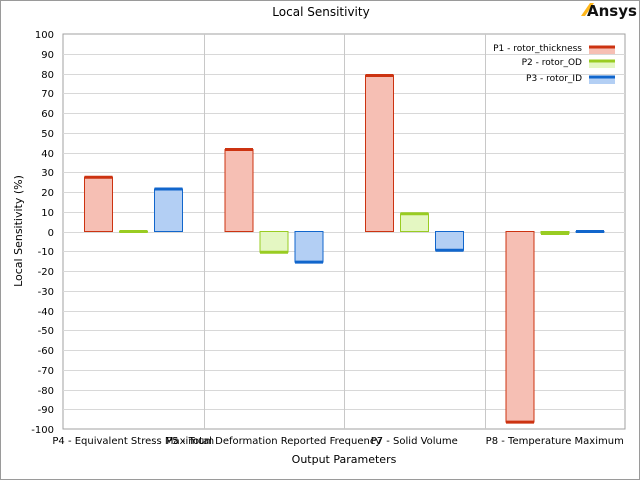 This screenshot has height=480, width=640. What do you see at coordinates (612, 11) in the screenshot?
I see `ansys-logo-text: Ansys` at bounding box center [612, 11].